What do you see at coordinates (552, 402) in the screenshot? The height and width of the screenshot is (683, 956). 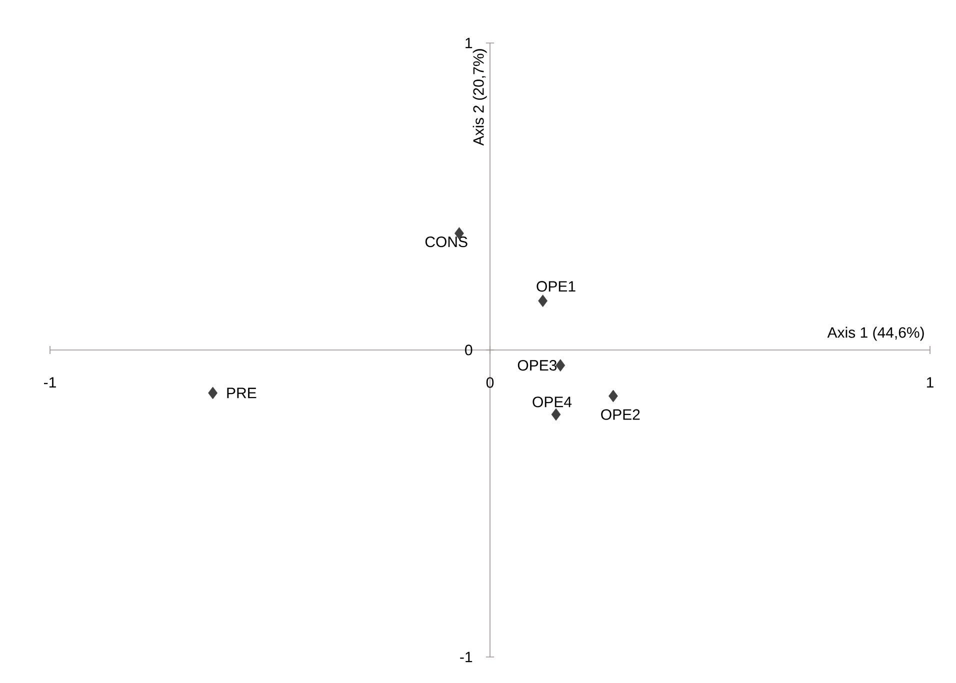 I see `annotation: OPE4` at bounding box center [552, 402].